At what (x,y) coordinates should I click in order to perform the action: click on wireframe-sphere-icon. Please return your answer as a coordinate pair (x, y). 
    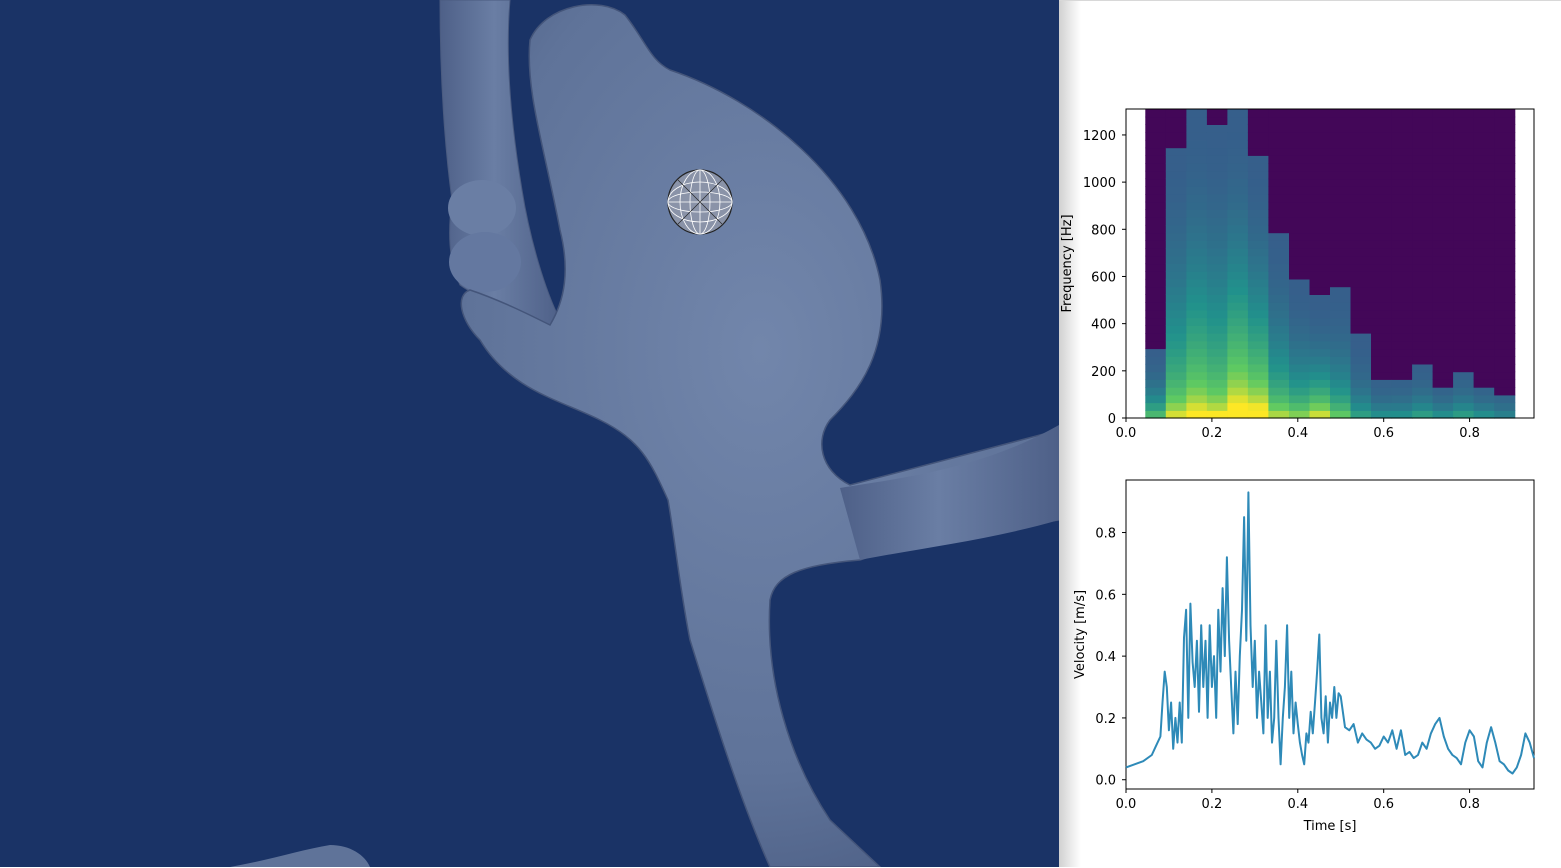
    Looking at the image, I should click on (700, 202).